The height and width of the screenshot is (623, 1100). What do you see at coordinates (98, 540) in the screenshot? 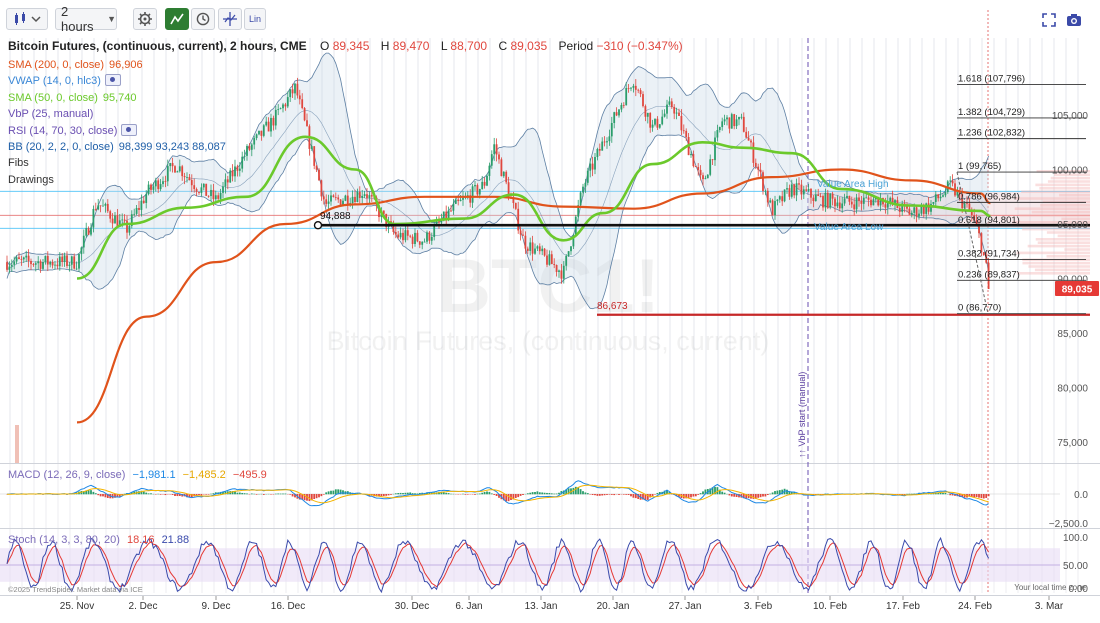
I see `stoch-legend: Stoch (14, 3, 3, 80, 20) 18.16 21.88` at bounding box center [98, 540].